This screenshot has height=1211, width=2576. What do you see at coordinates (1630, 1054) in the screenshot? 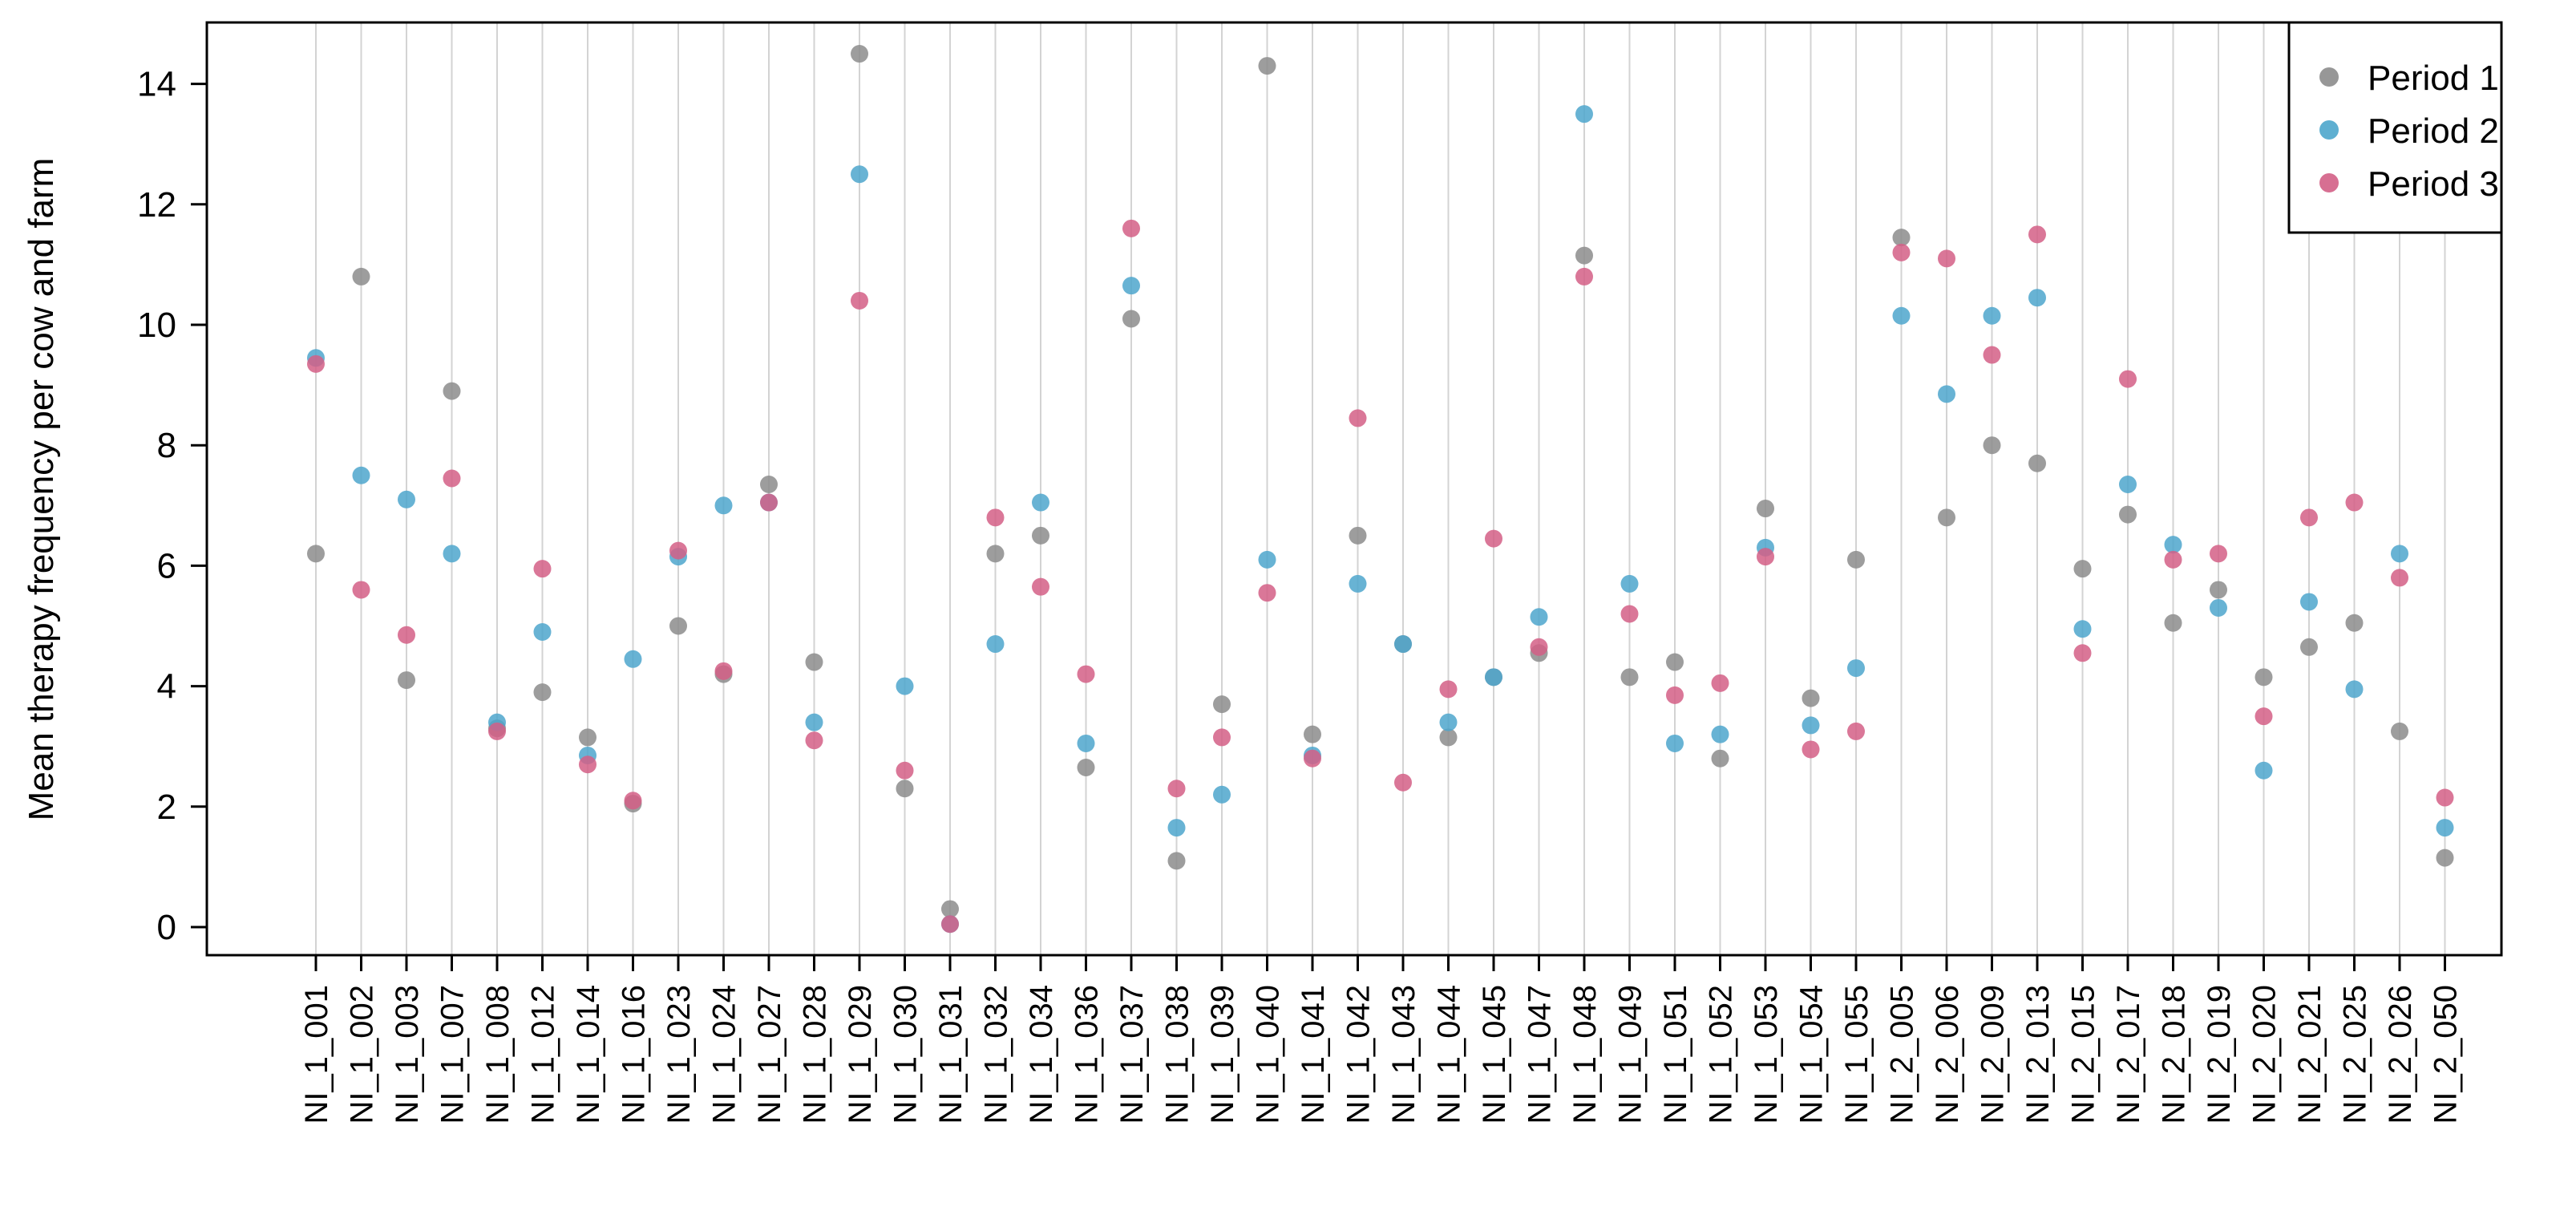
I see `x-tick-label: NI_1_049` at bounding box center [1630, 1054].